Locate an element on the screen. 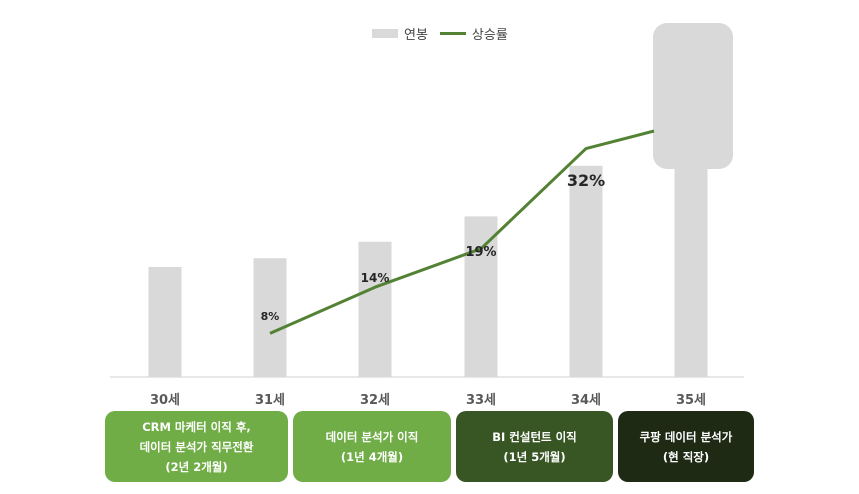 Image resolution: width=859 pixels, height=494 pixels. legend-bar-label: 연봉 is located at coordinates (416, 35).